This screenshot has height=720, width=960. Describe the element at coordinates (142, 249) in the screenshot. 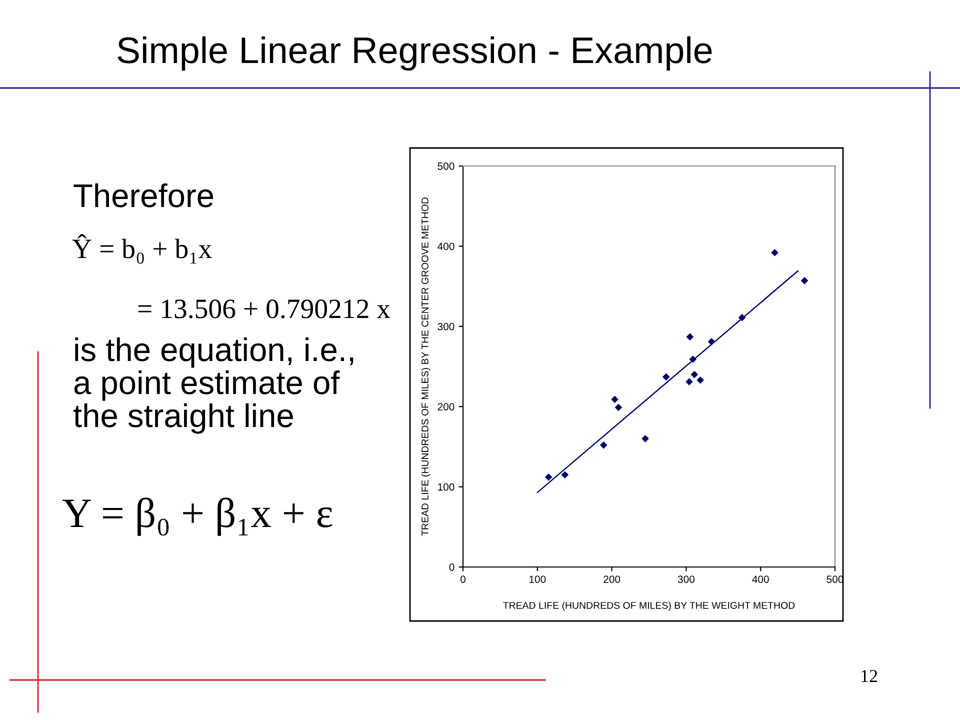

I see `text: Ŷ = b₀ + b₁x` at that location.